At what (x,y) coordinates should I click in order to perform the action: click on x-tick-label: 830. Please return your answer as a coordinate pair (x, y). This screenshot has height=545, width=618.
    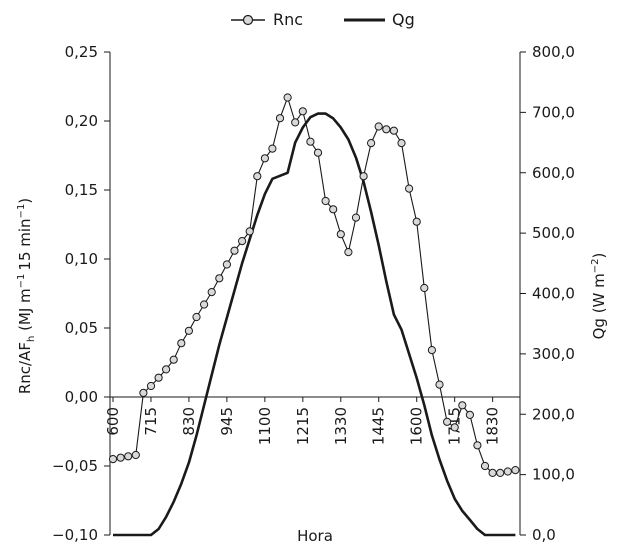
    Looking at the image, I should click on (189, 421).